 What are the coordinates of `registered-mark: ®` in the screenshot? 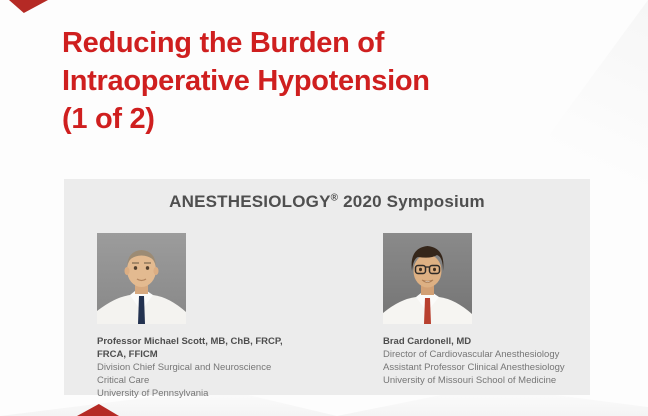 It's located at (334, 198).